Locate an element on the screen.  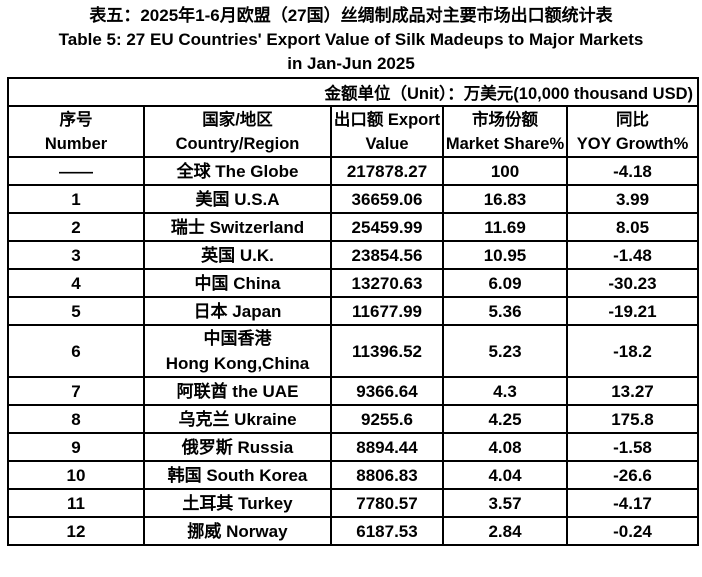
cell-yoy: -4.18 is located at coordinates (632, 171).